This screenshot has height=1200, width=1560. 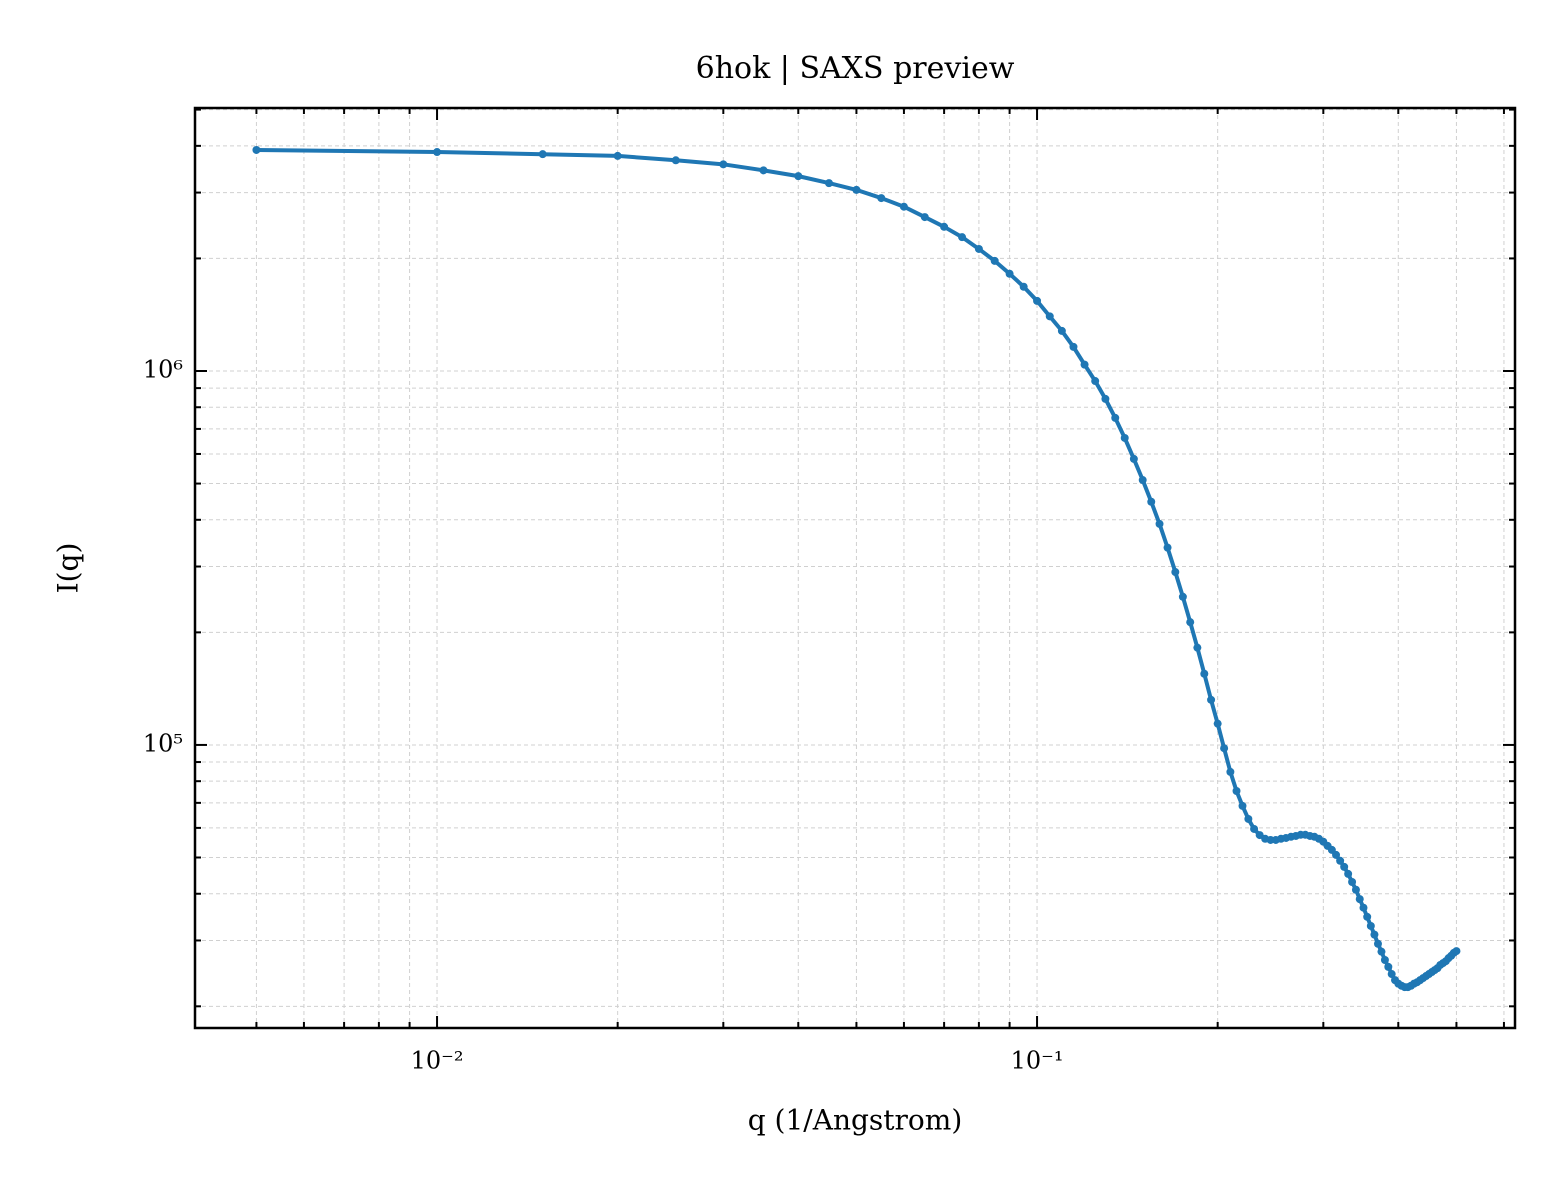 What do you see at coordinates (855, 68) in the screenshot?
I see `chart-title: 6hok | SAXS preview` at bounding box center [855, 68].